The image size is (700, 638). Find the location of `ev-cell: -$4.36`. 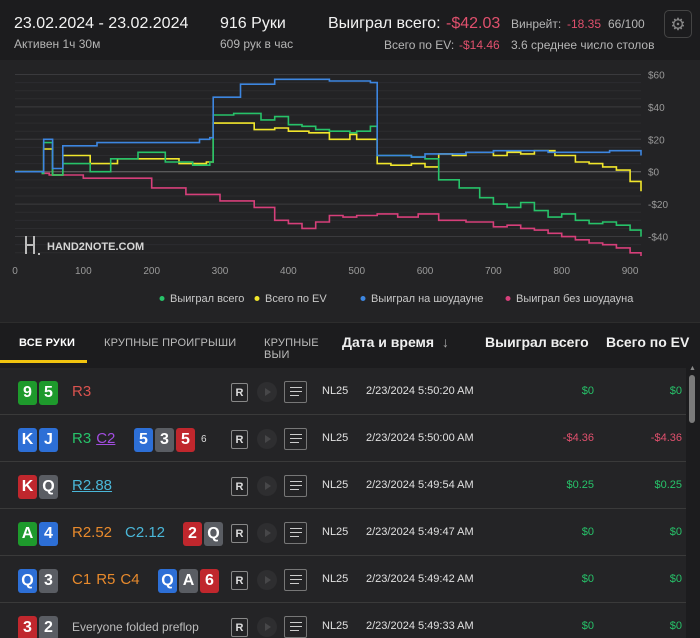

ev-cell: -$4.36 is located at coordinates (666, 438).